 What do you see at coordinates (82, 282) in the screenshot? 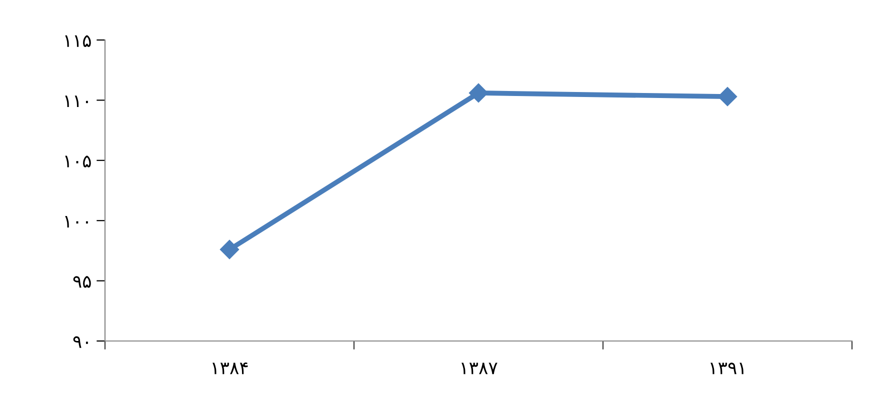
I see `y-tick-label: ۹۵` at bounding box center [82, 282].